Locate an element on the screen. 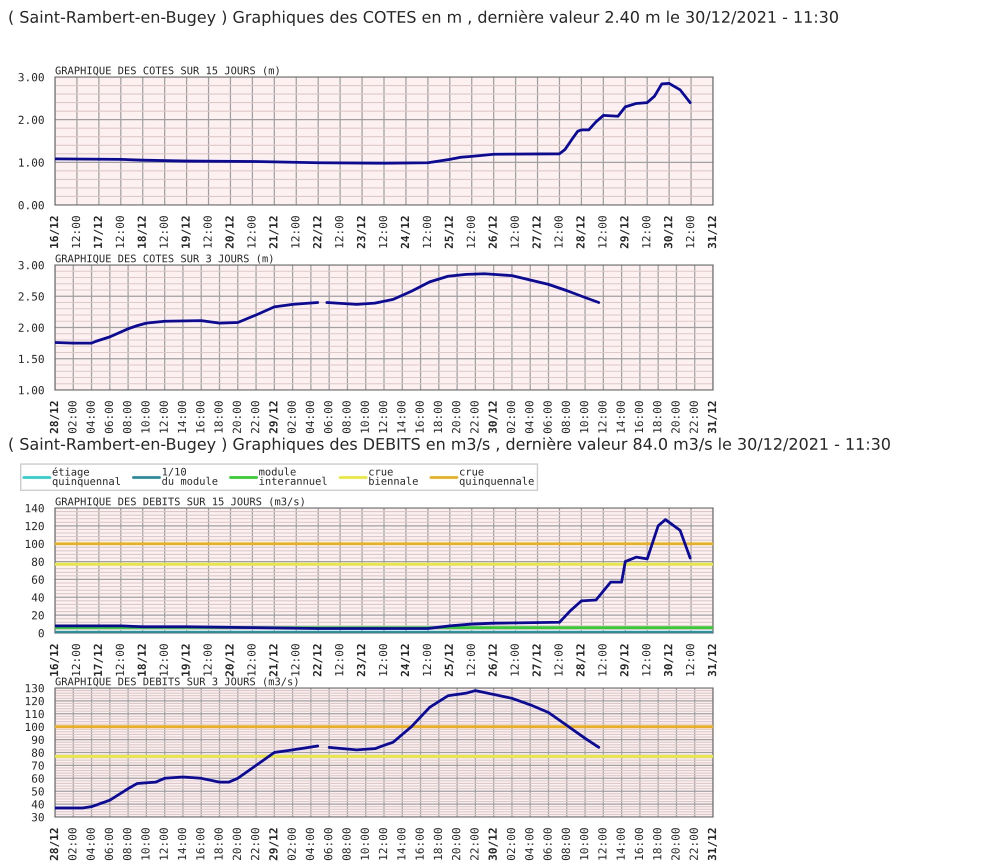  y-tick-label: 60 is located at coordinates (38, 778).